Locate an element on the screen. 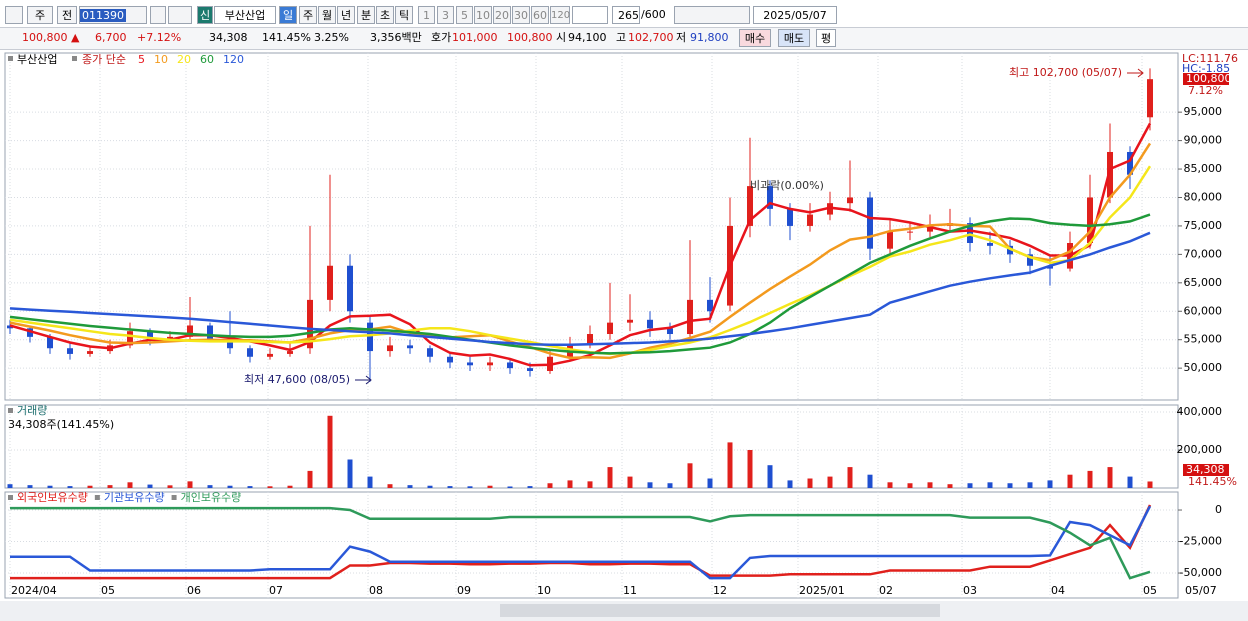 This screenshot has height=621, width=1248. x-tick-label: 06 is located at coordinates (194, 590).